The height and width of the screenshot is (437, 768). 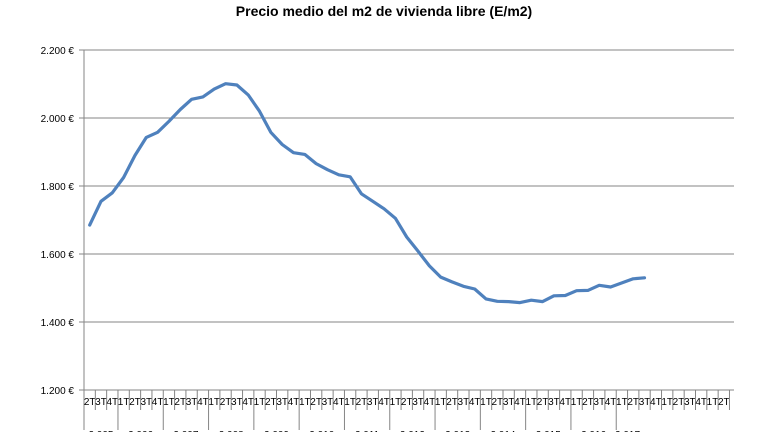 I want to click on y-tick-label: 1.200 €, so click(x=58, y=391).